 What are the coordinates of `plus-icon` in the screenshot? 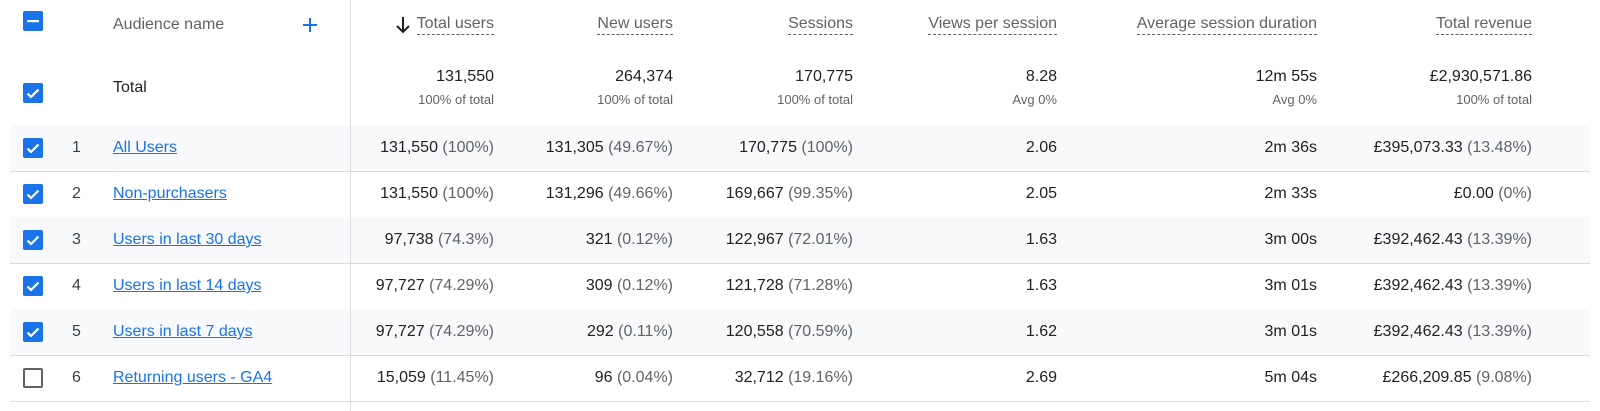 It's located at (310, 25).